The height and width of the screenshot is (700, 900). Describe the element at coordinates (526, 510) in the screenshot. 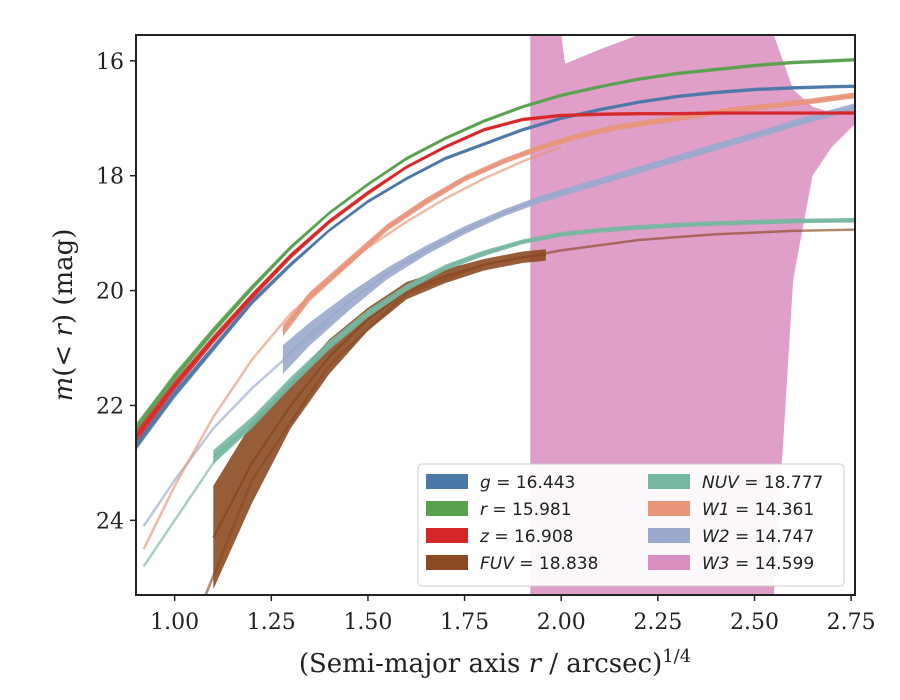

I see `legend-label: r = 15.981` at that location.